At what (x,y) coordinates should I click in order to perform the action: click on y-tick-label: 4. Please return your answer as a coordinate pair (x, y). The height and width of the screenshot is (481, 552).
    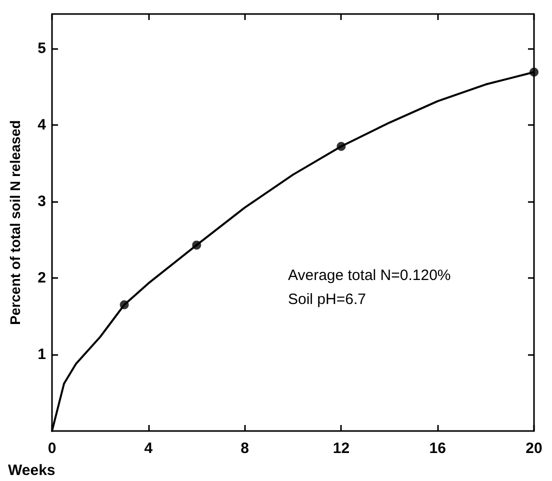
    Looking at the image, I should click on (42, 125).